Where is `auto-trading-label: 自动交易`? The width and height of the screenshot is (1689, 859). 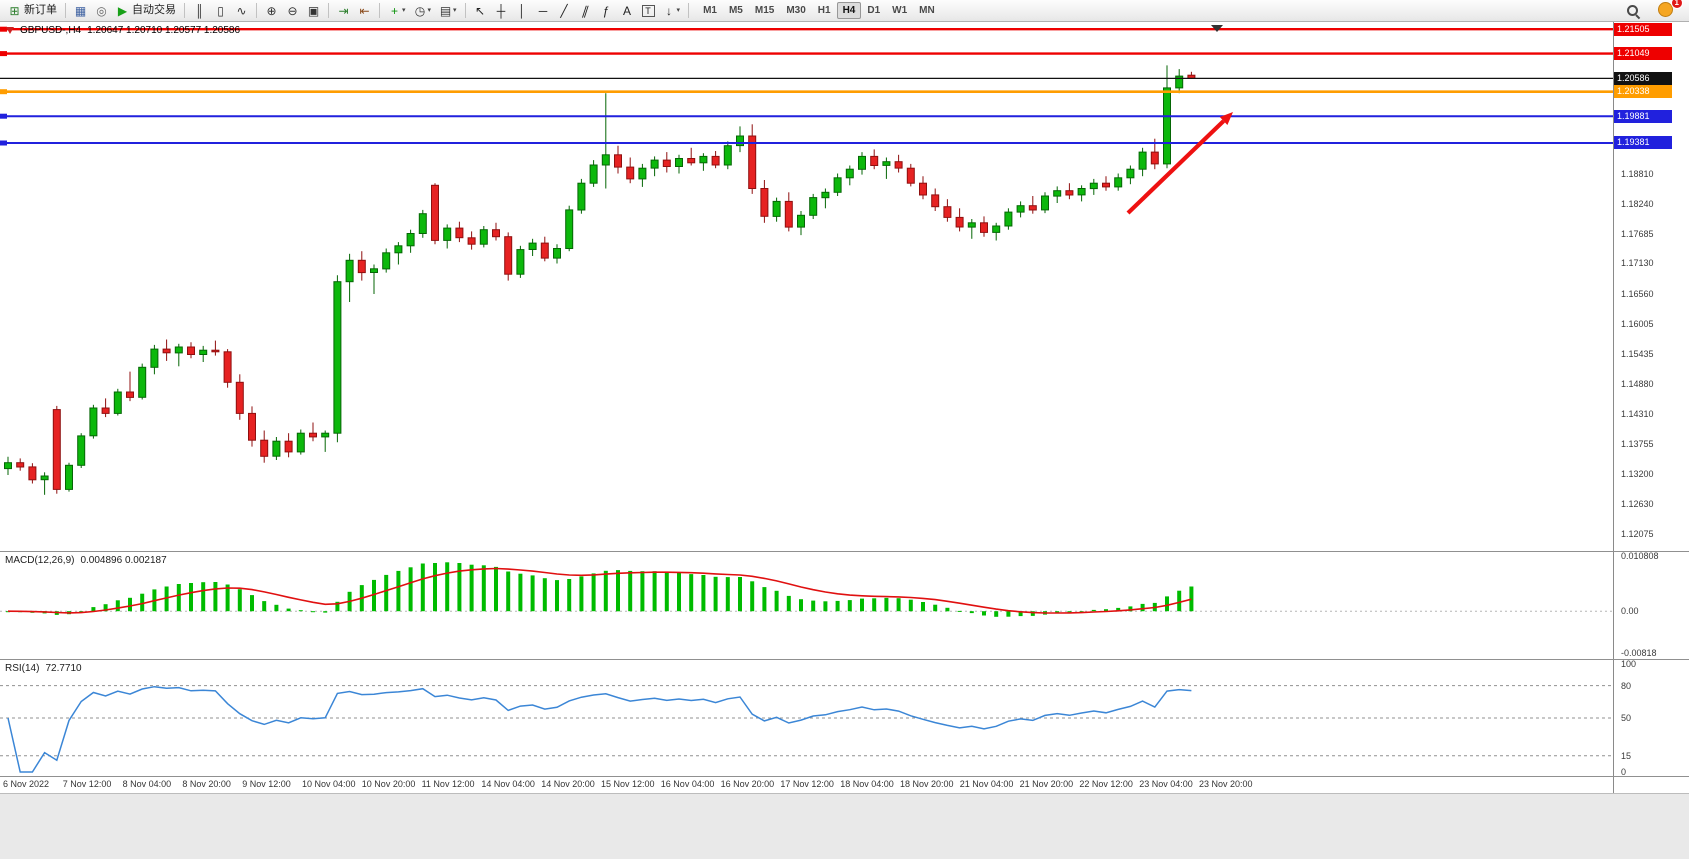
auto-trading-label: 自动交易 is located at coordinates (154, 10).